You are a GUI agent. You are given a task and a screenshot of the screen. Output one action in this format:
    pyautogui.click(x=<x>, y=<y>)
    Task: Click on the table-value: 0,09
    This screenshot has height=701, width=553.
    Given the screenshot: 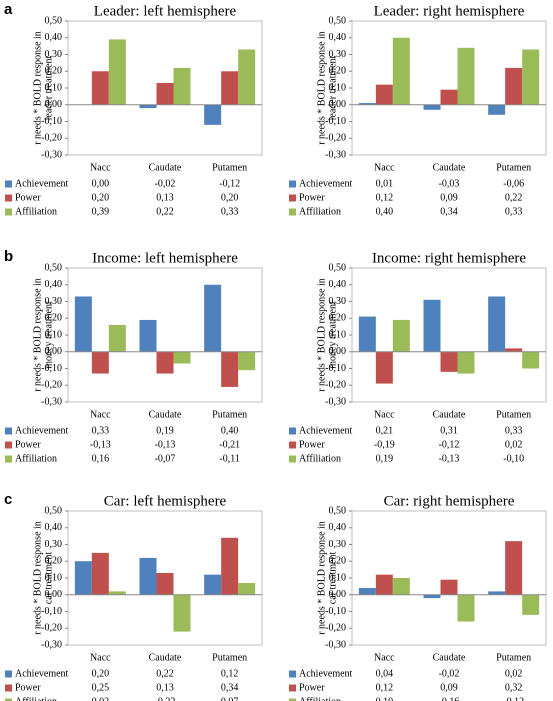 What is the action you would take?
    pyautogui.click(x=449, y=197)
    